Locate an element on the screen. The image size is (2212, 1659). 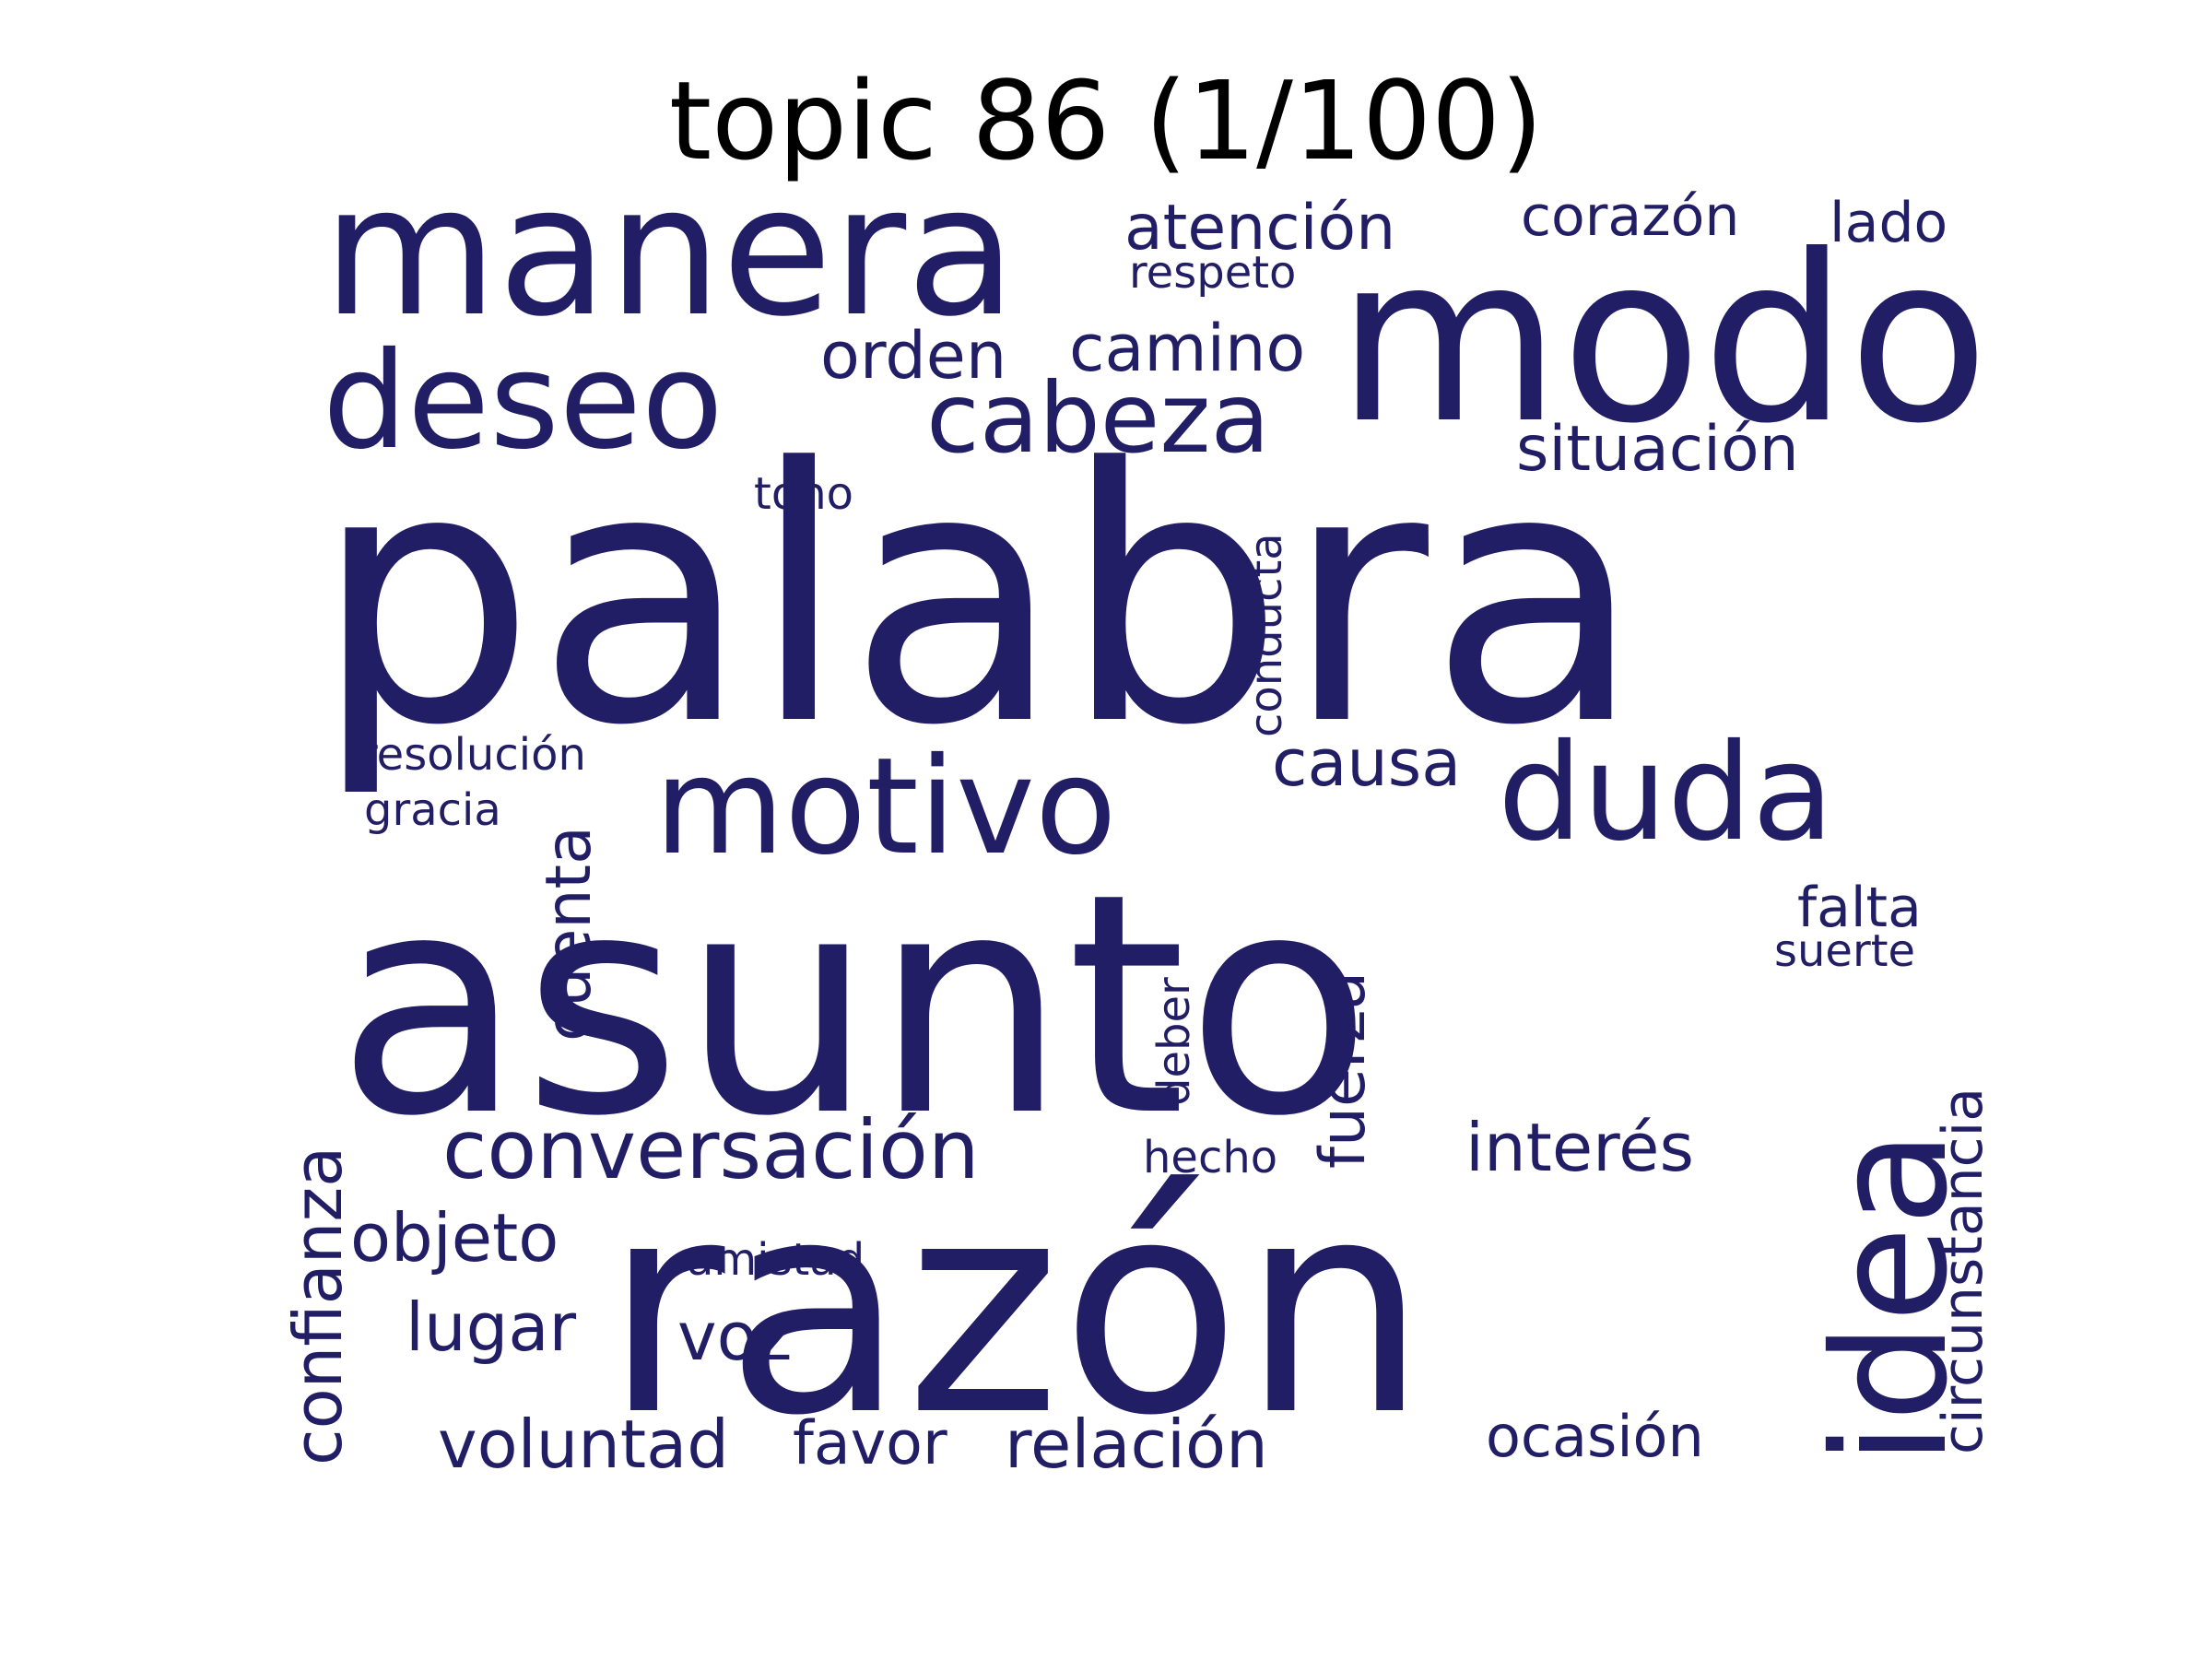
word-respeto: respeto is located at coordinates (1212, 273).